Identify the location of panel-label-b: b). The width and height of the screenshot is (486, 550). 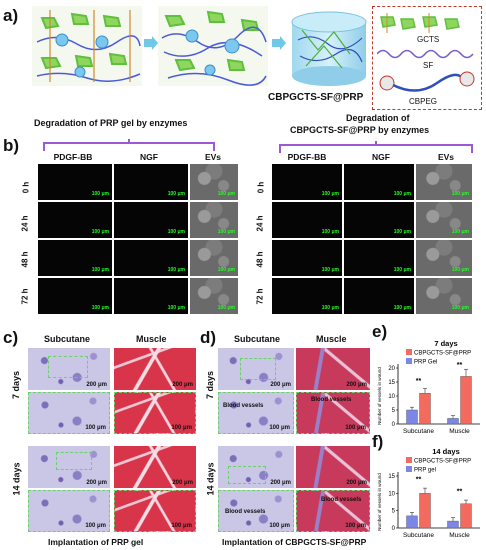
(11, 145).